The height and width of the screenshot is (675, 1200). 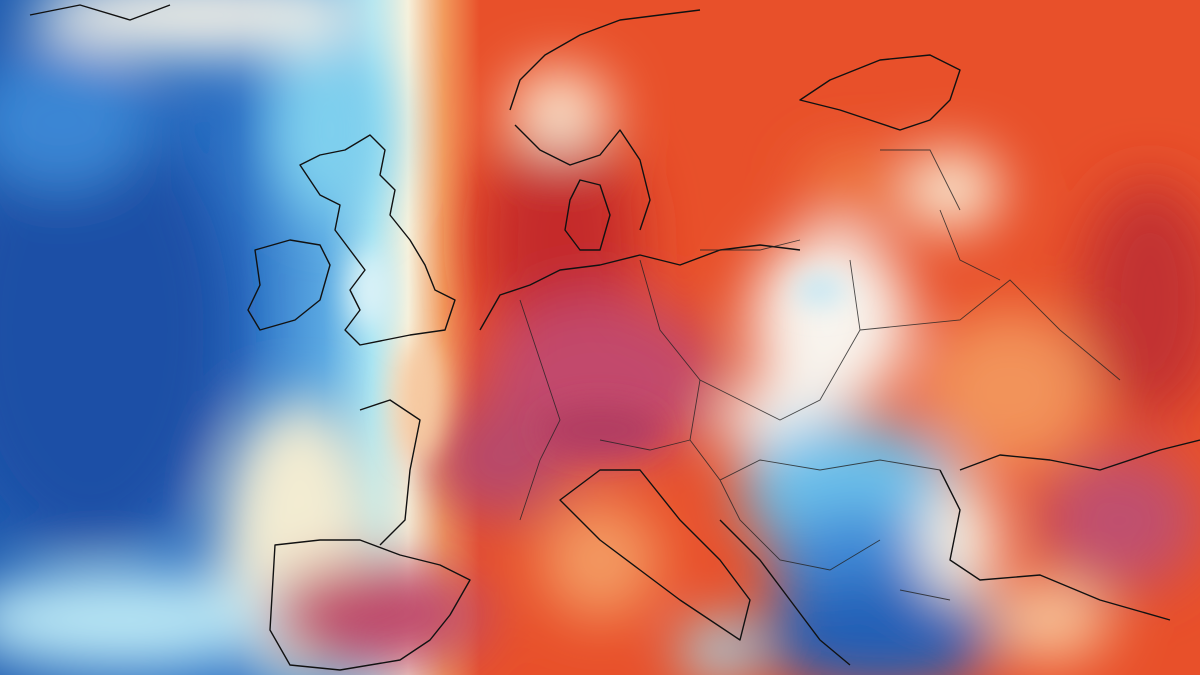 I want to click on hot-area, so click(x=1140, y=300).